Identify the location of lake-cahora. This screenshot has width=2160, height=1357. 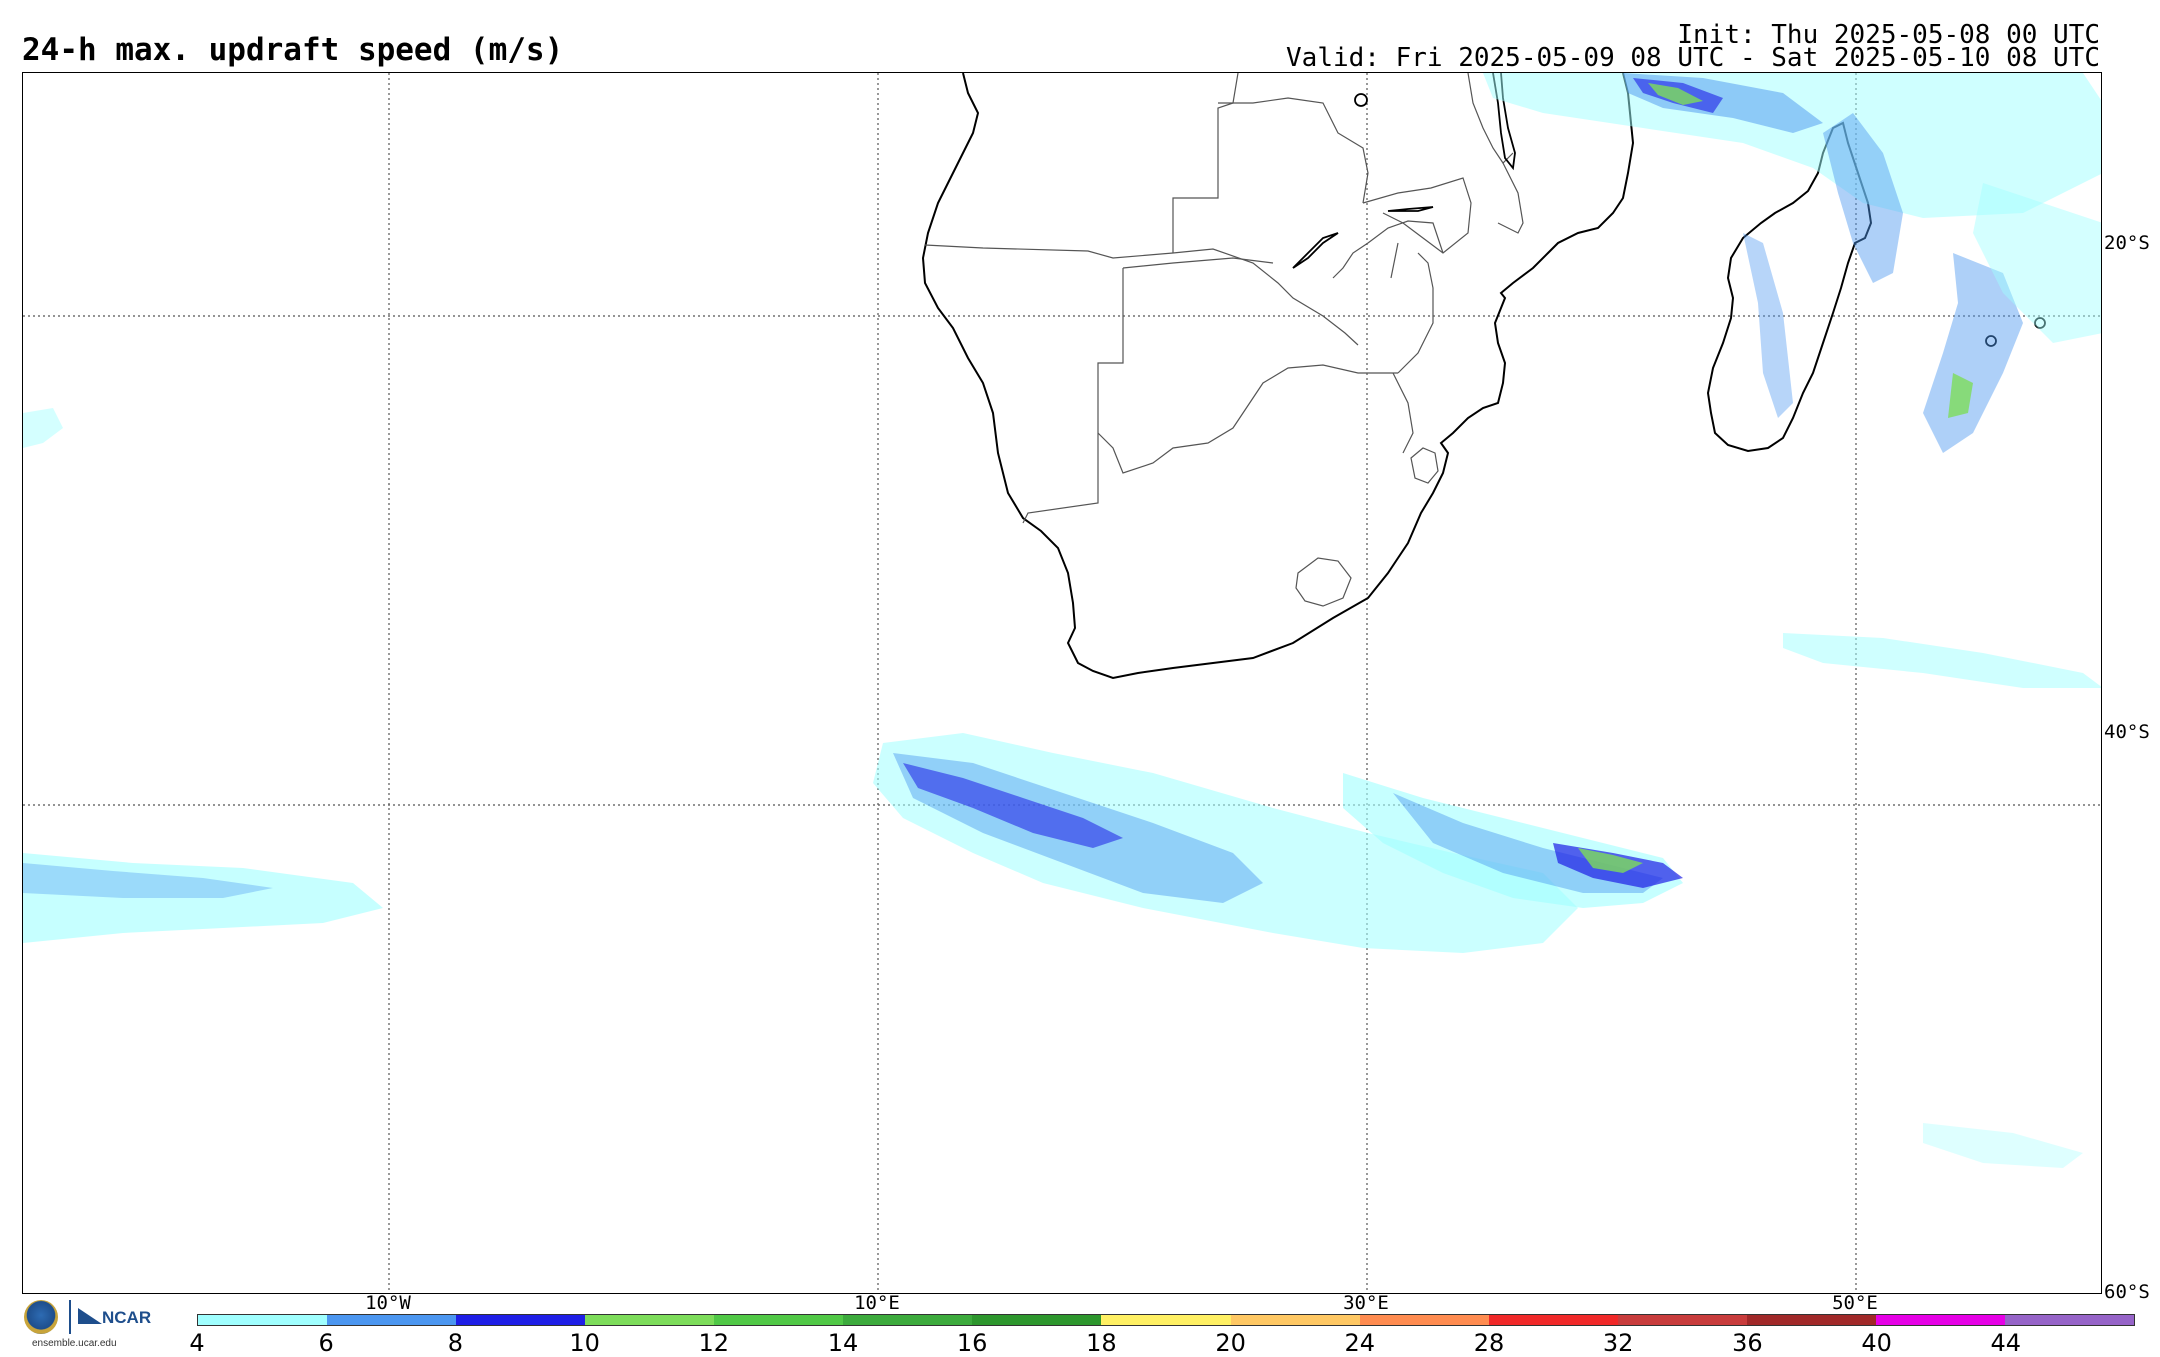
(1410, 209).